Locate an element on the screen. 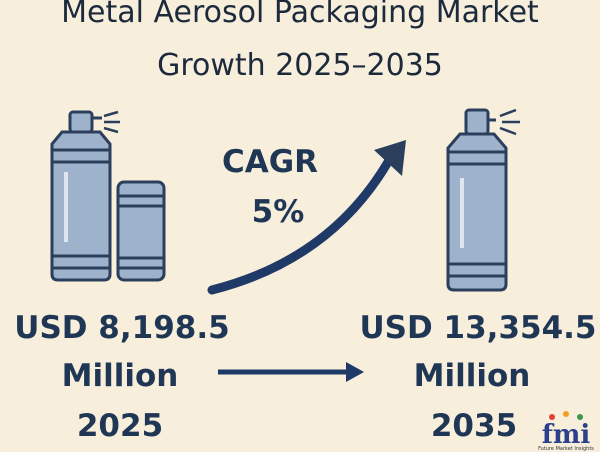  end-unit: Million is located at coordinates (472, 376).